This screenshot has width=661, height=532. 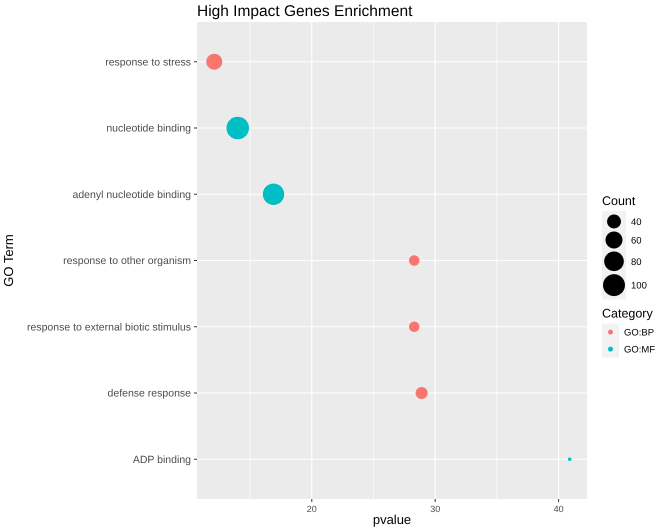 I want to click on legend-title: Category, so click(x=628, y=313).